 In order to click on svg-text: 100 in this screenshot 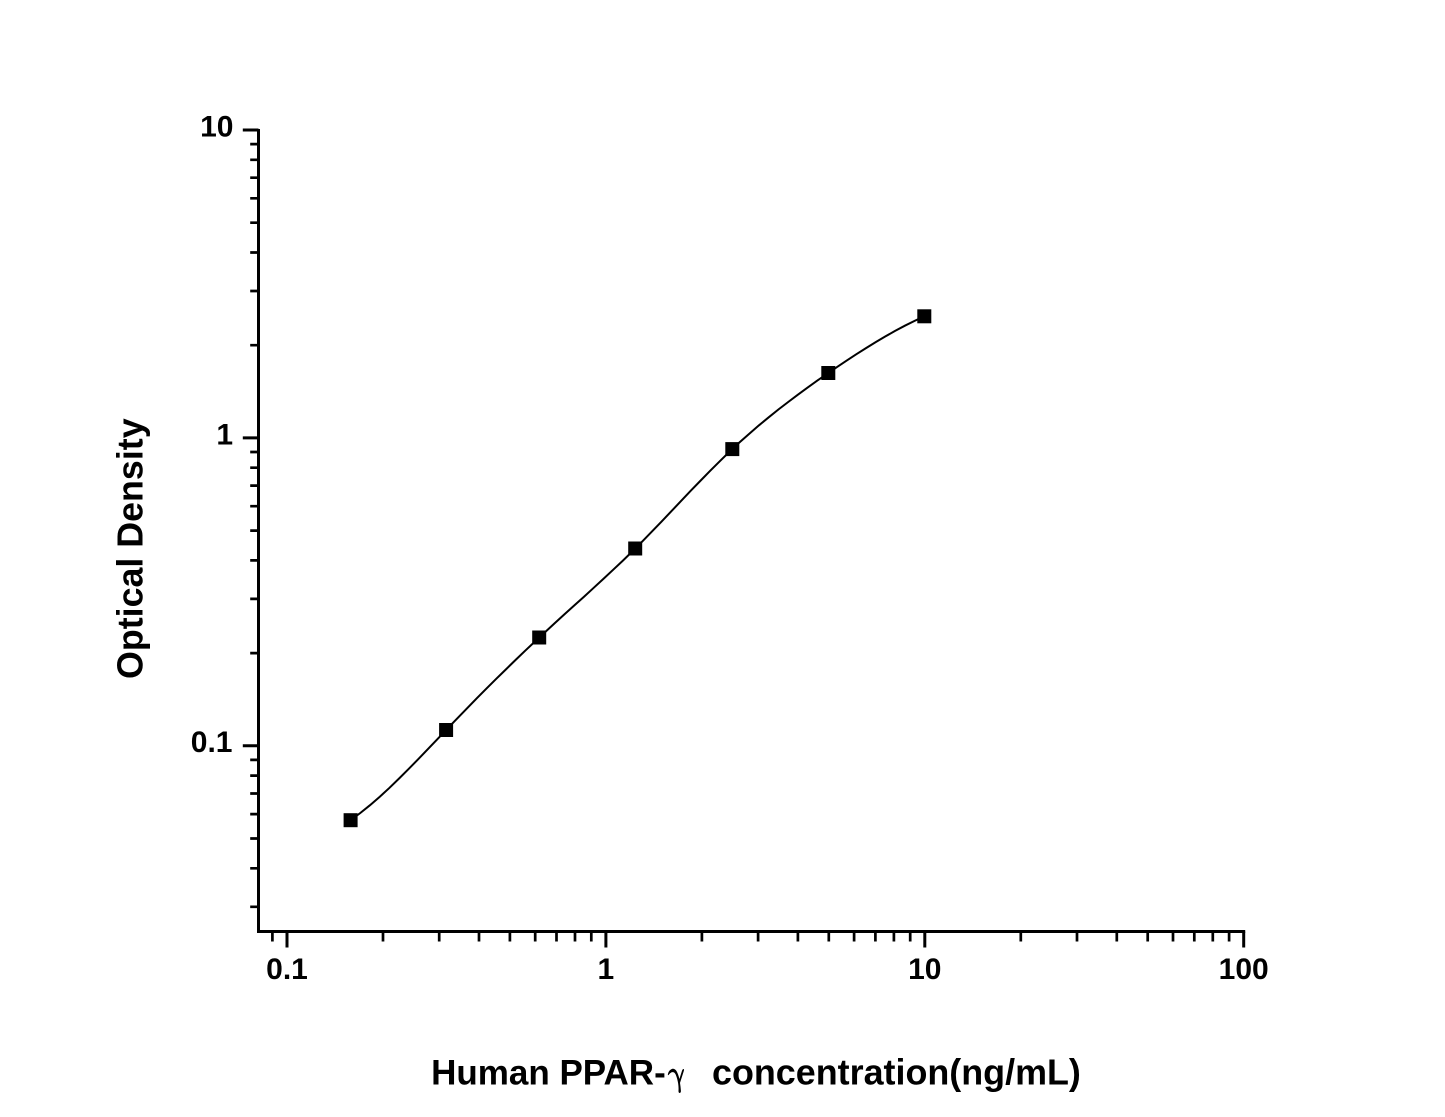, I will do `click(1244, 969)`.